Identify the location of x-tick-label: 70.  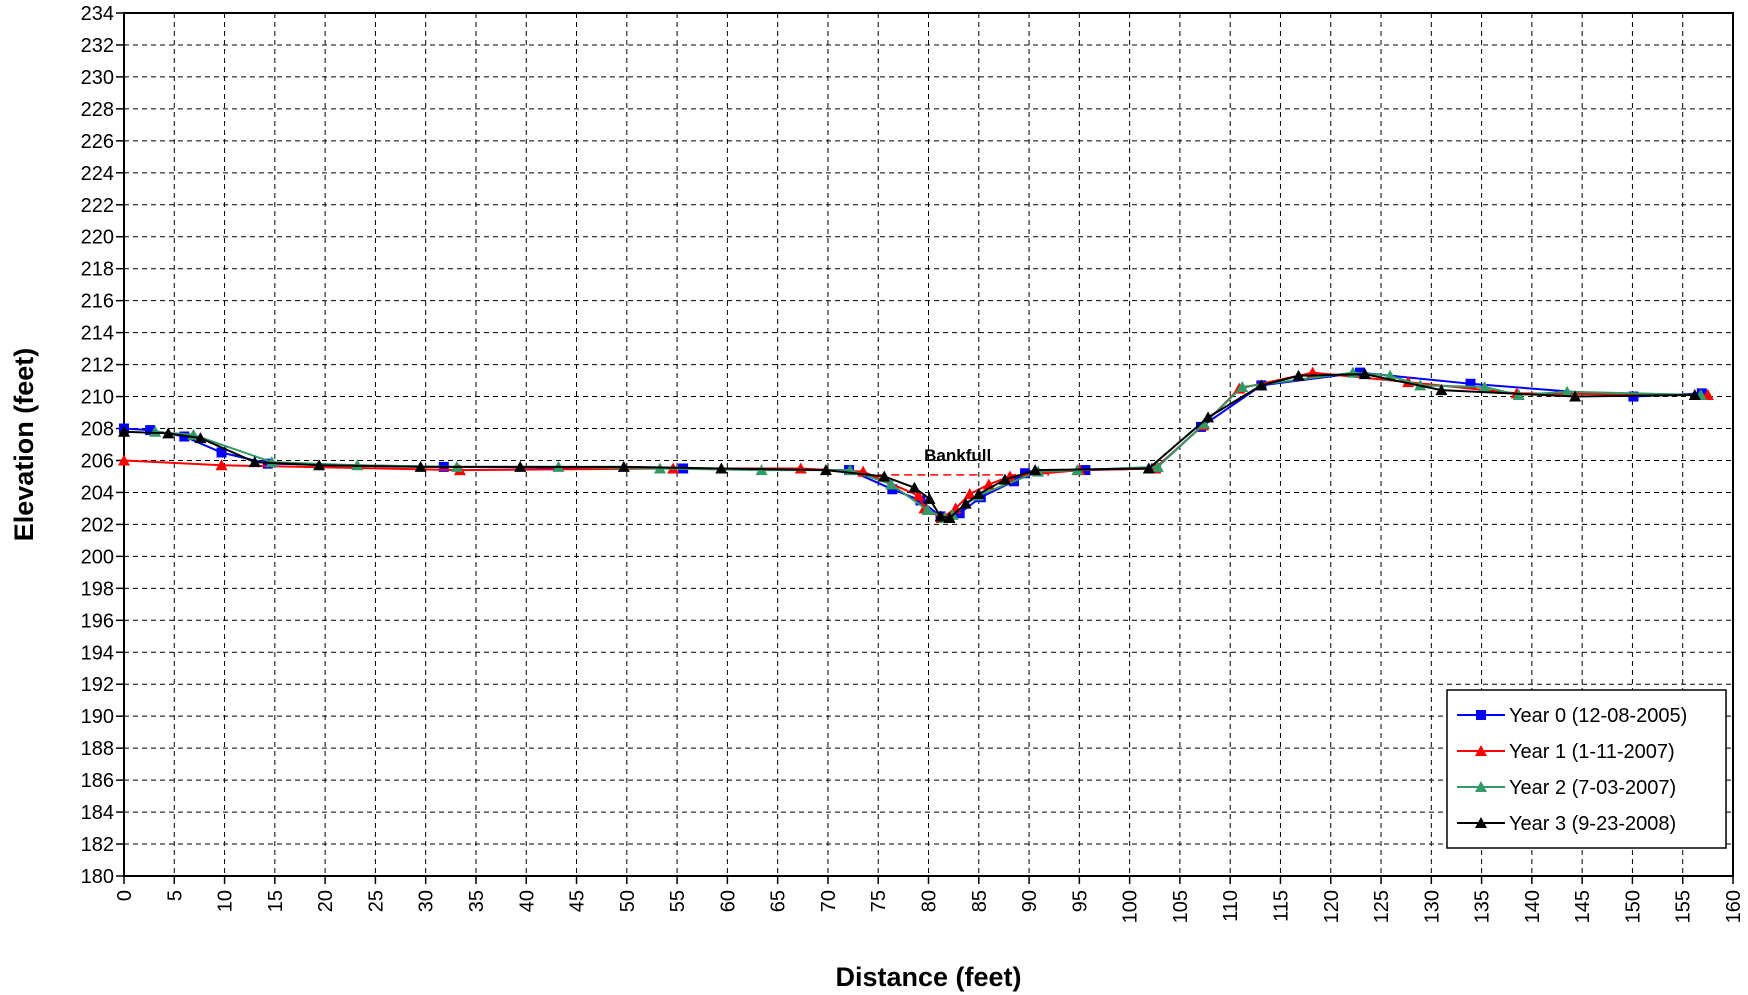
(829, 901).